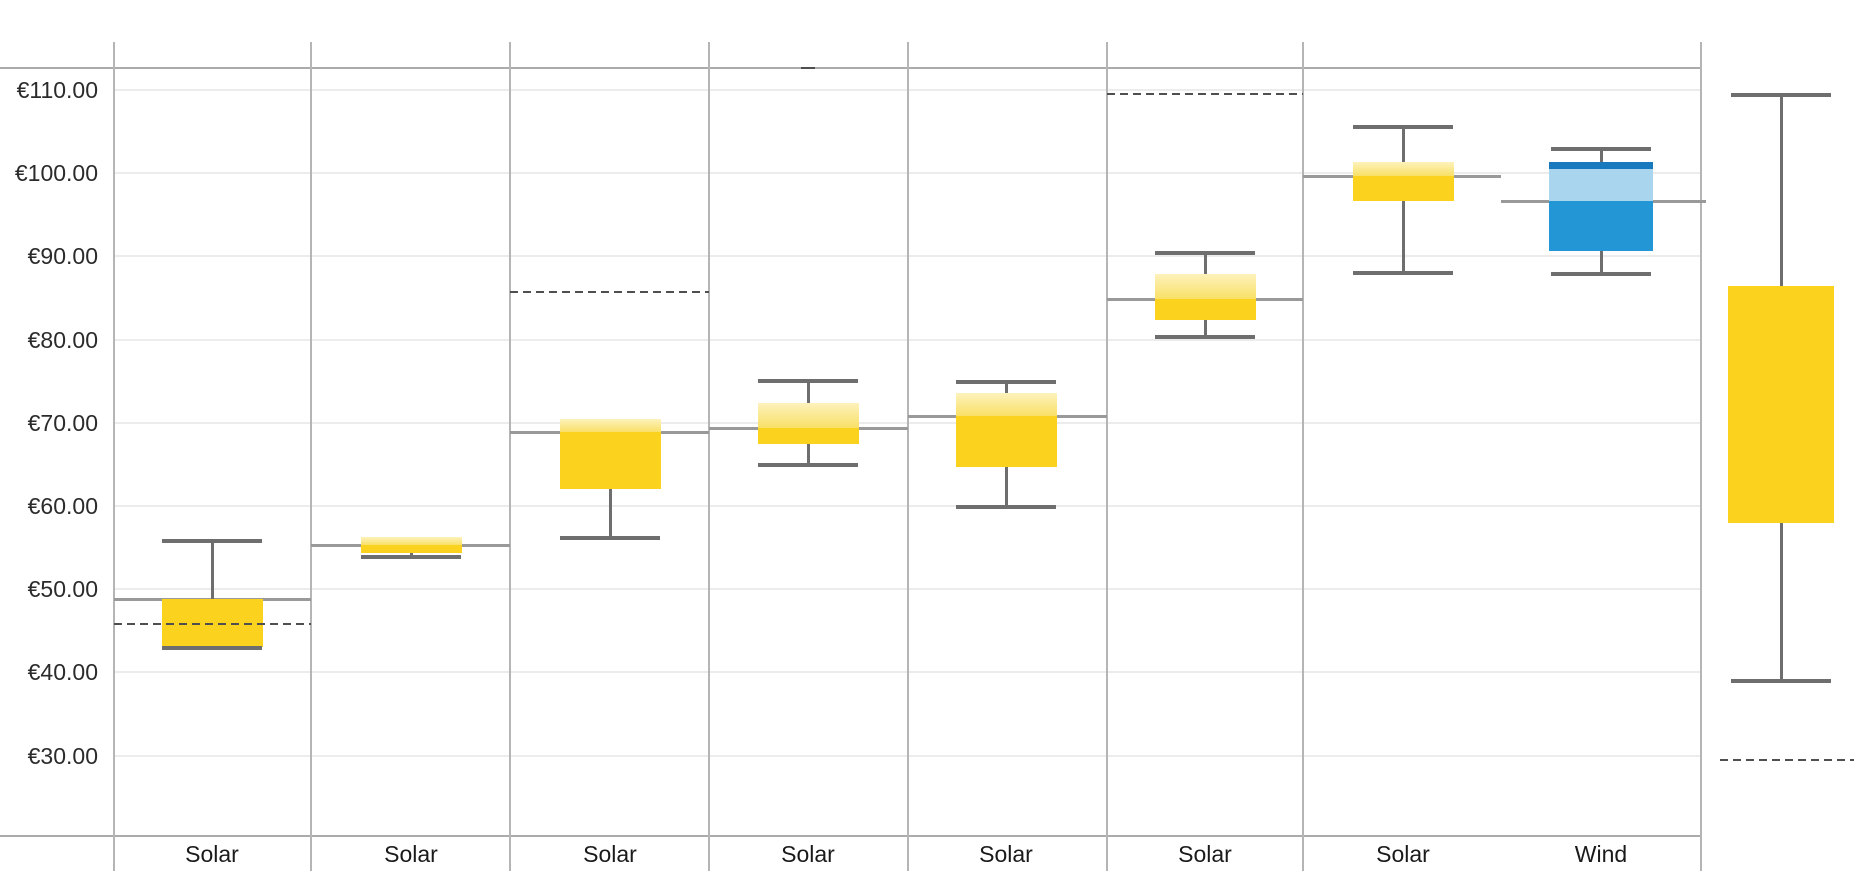  I want to click on y-tick-label: €80.00, so click(62, 339).